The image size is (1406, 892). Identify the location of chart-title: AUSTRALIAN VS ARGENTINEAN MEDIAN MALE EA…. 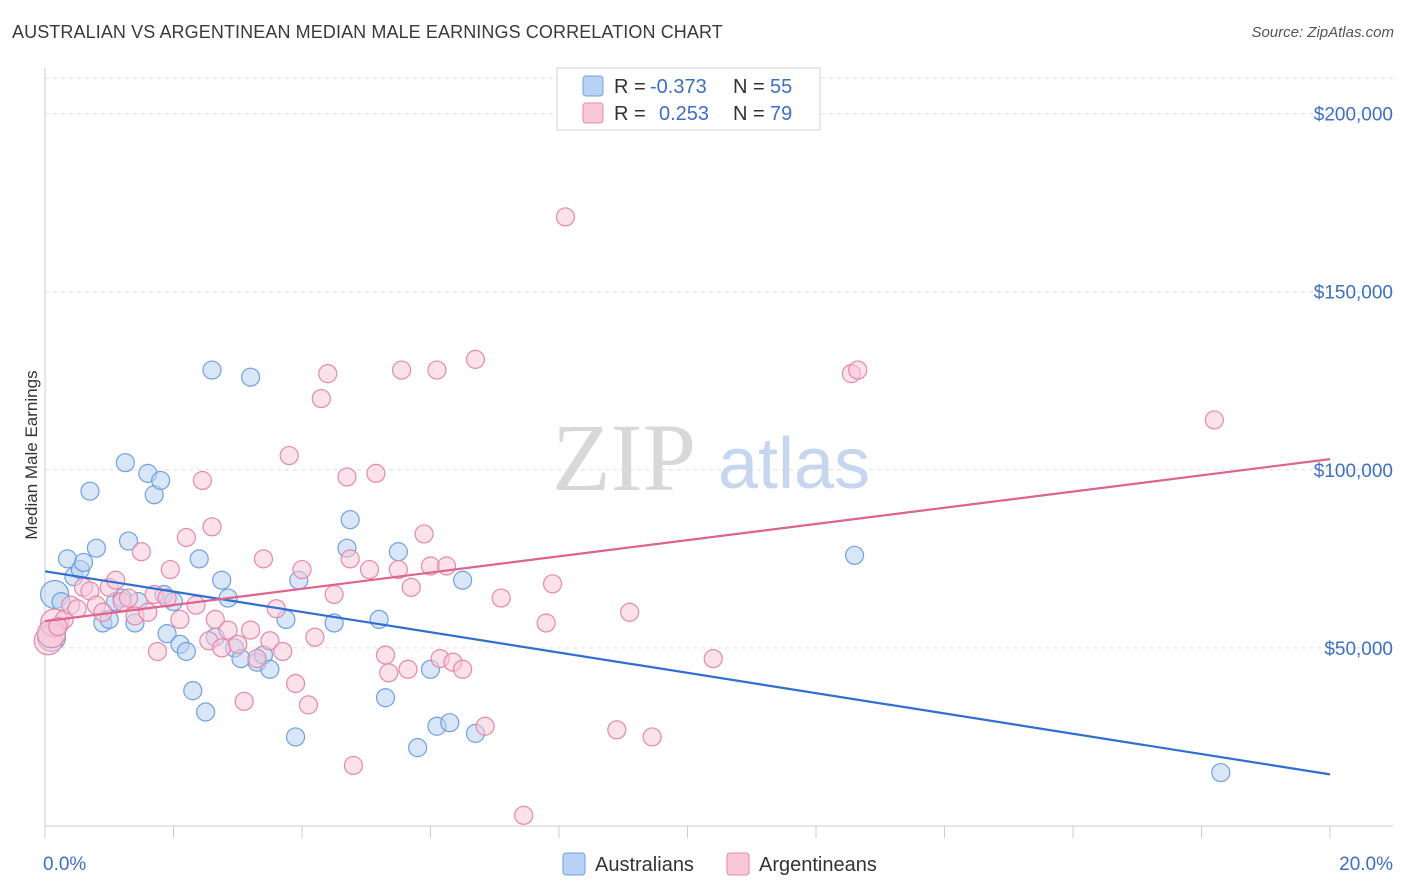
(367, 32).